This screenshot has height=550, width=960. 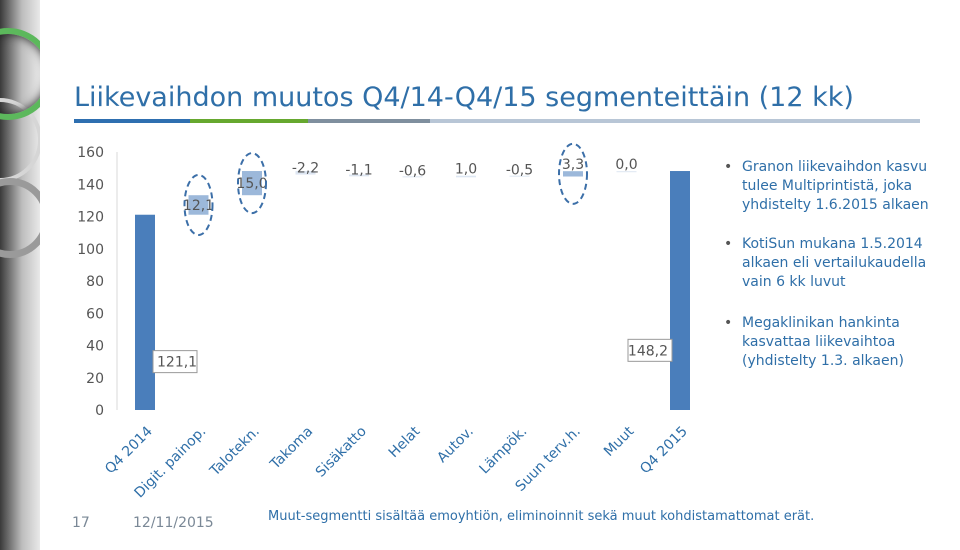 I want to click on bar-suun-terv-h-, so click(x=573, y=174).